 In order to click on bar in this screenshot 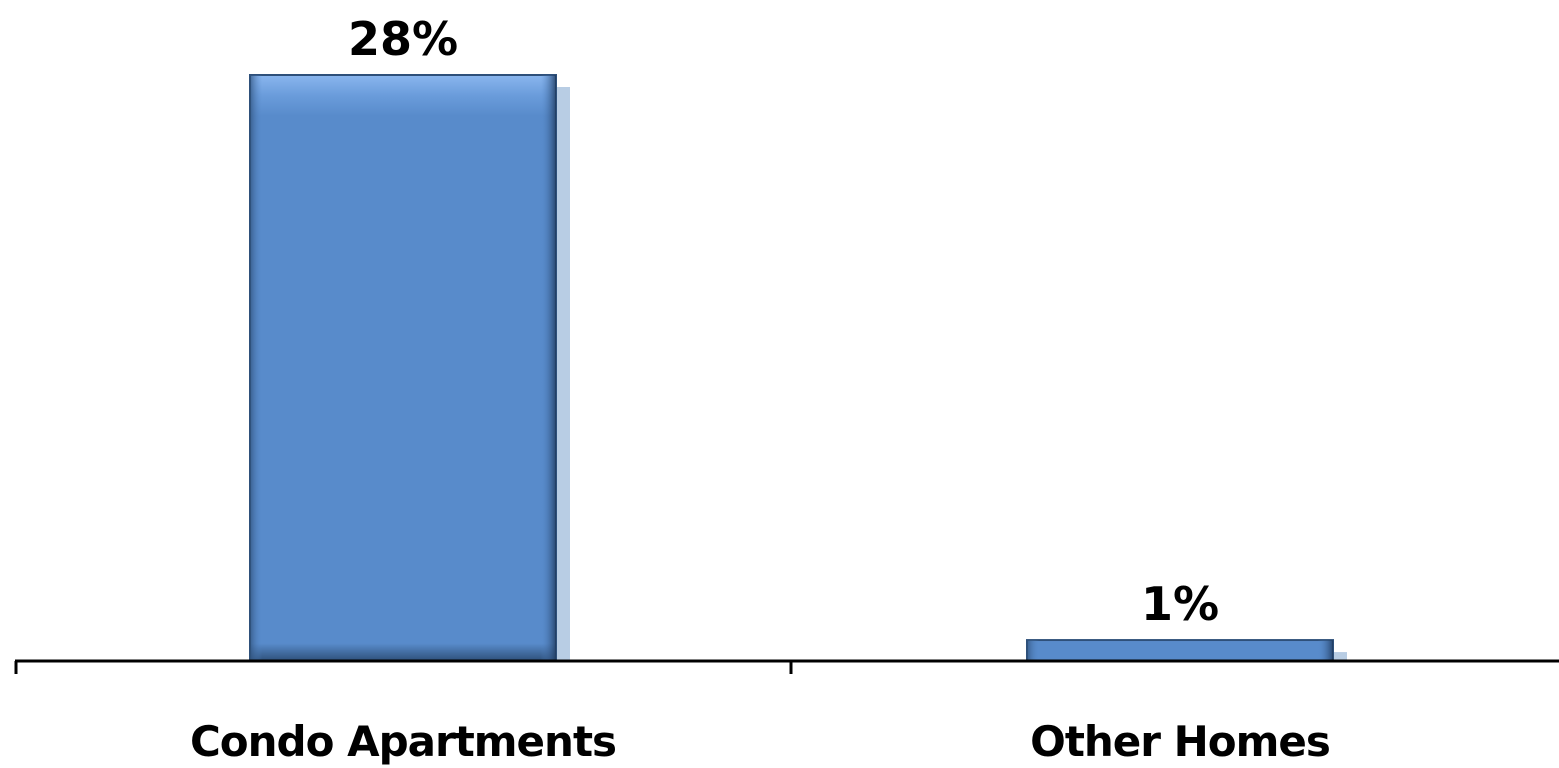, I will do `click(1180, 650)`.